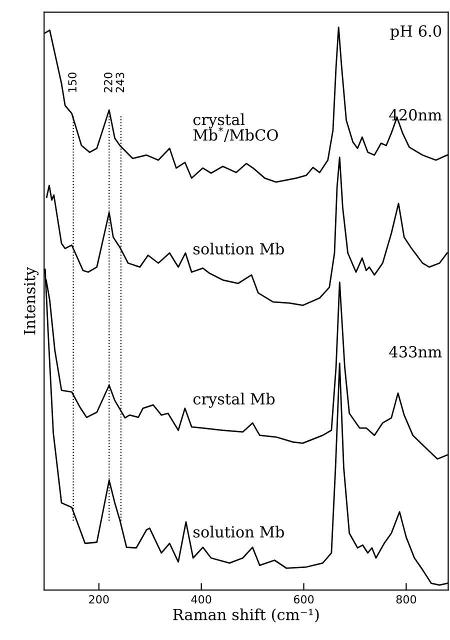 The image size is (450, 640). Describe the element at coordinates (120, 82) in the screenshot. I see `ref-line-label: 243` at that location.